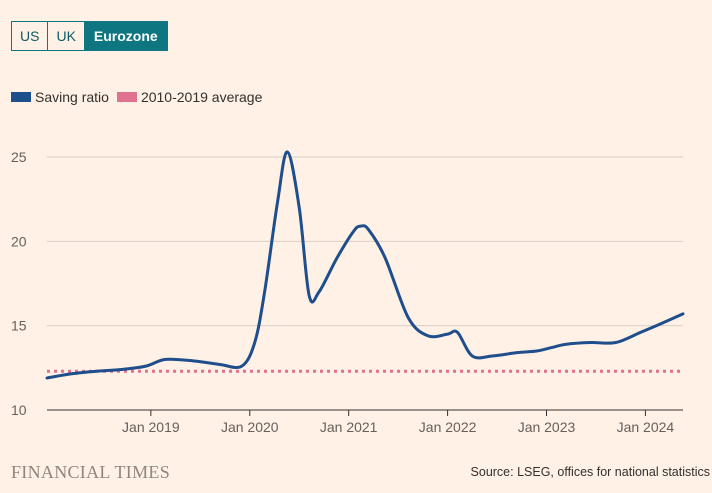 Image resolution: width=712 pixels, height=493 pixels. I want to click on legend-item-saving-ratio: Saving ratio, so click(60, 97).